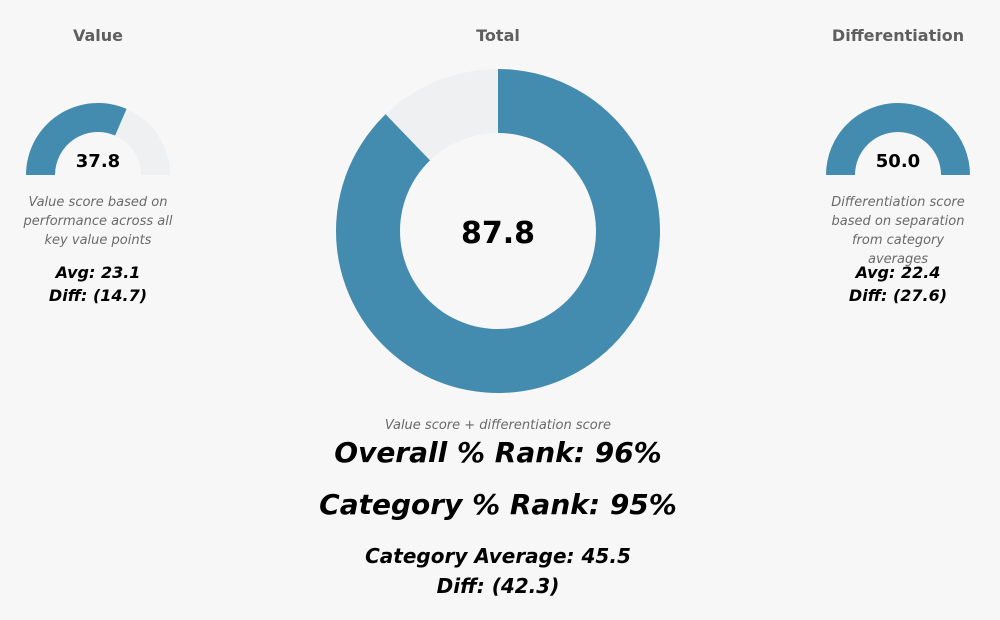 The image size is (1000, 620). I want to click on value-gauge-label: 37.8, so click(98, 161).